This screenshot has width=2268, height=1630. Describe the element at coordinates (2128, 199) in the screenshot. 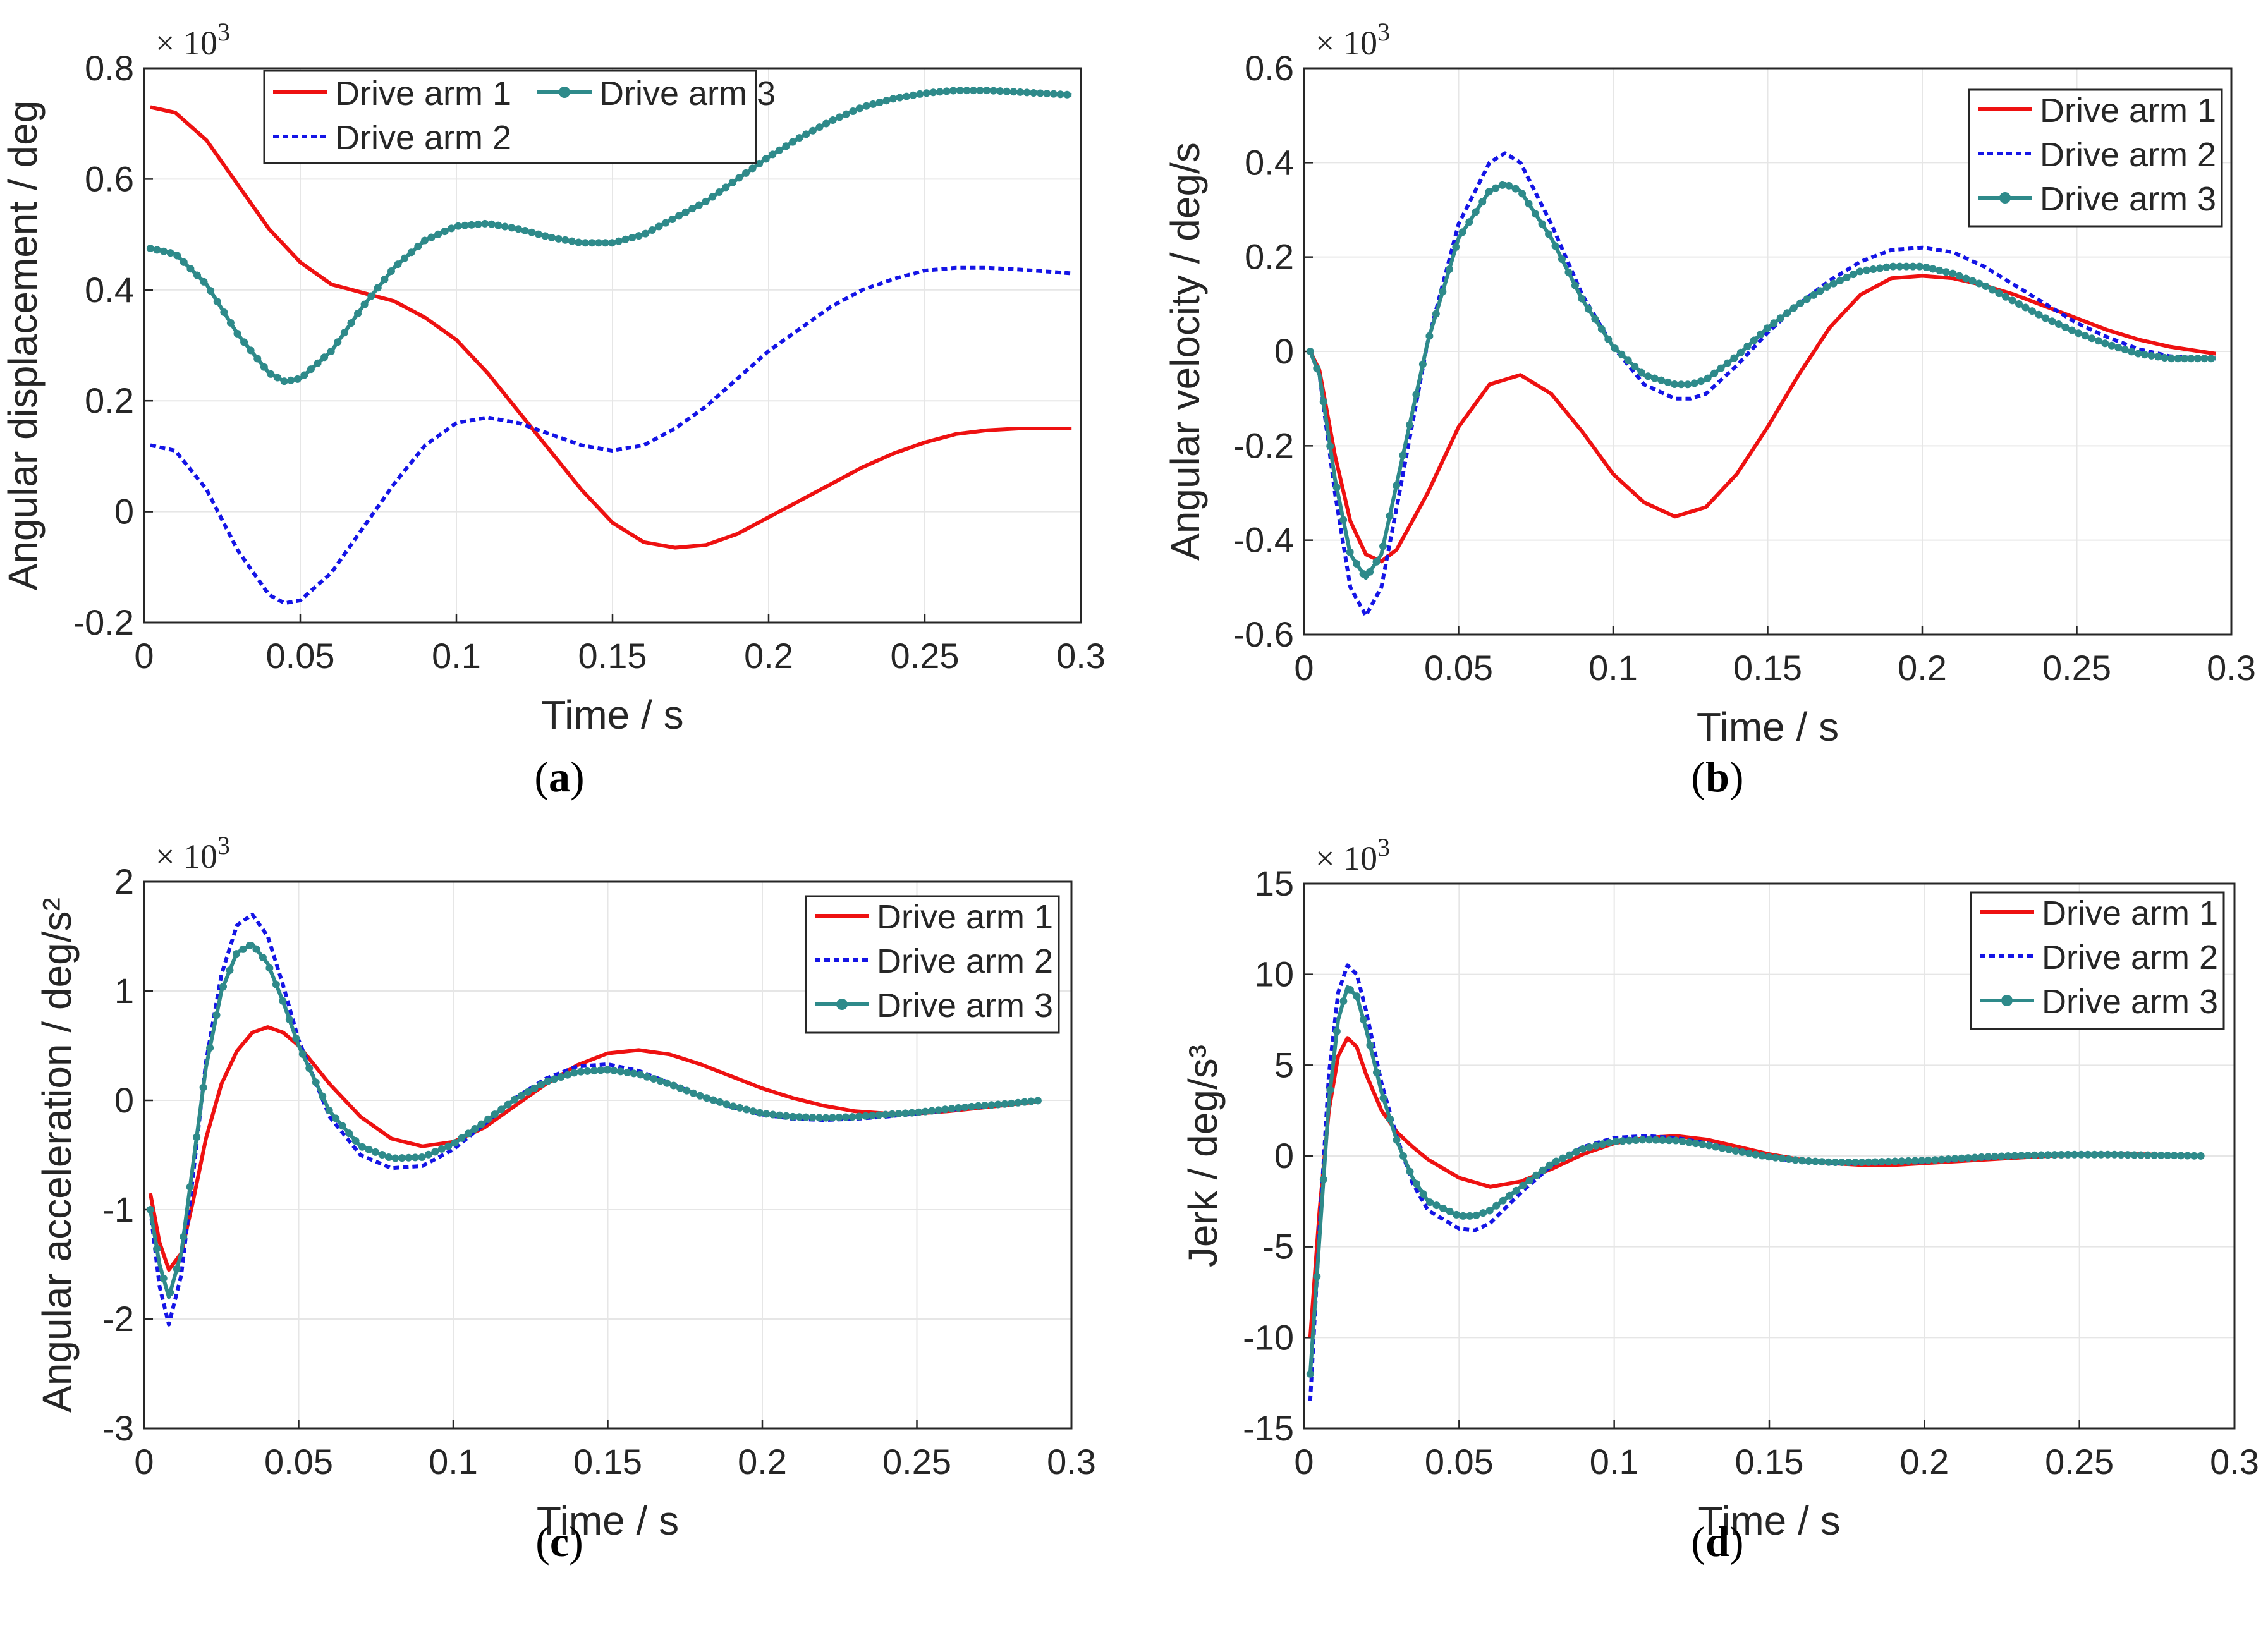

I see `legend-label: Drive arm 3` at that location.